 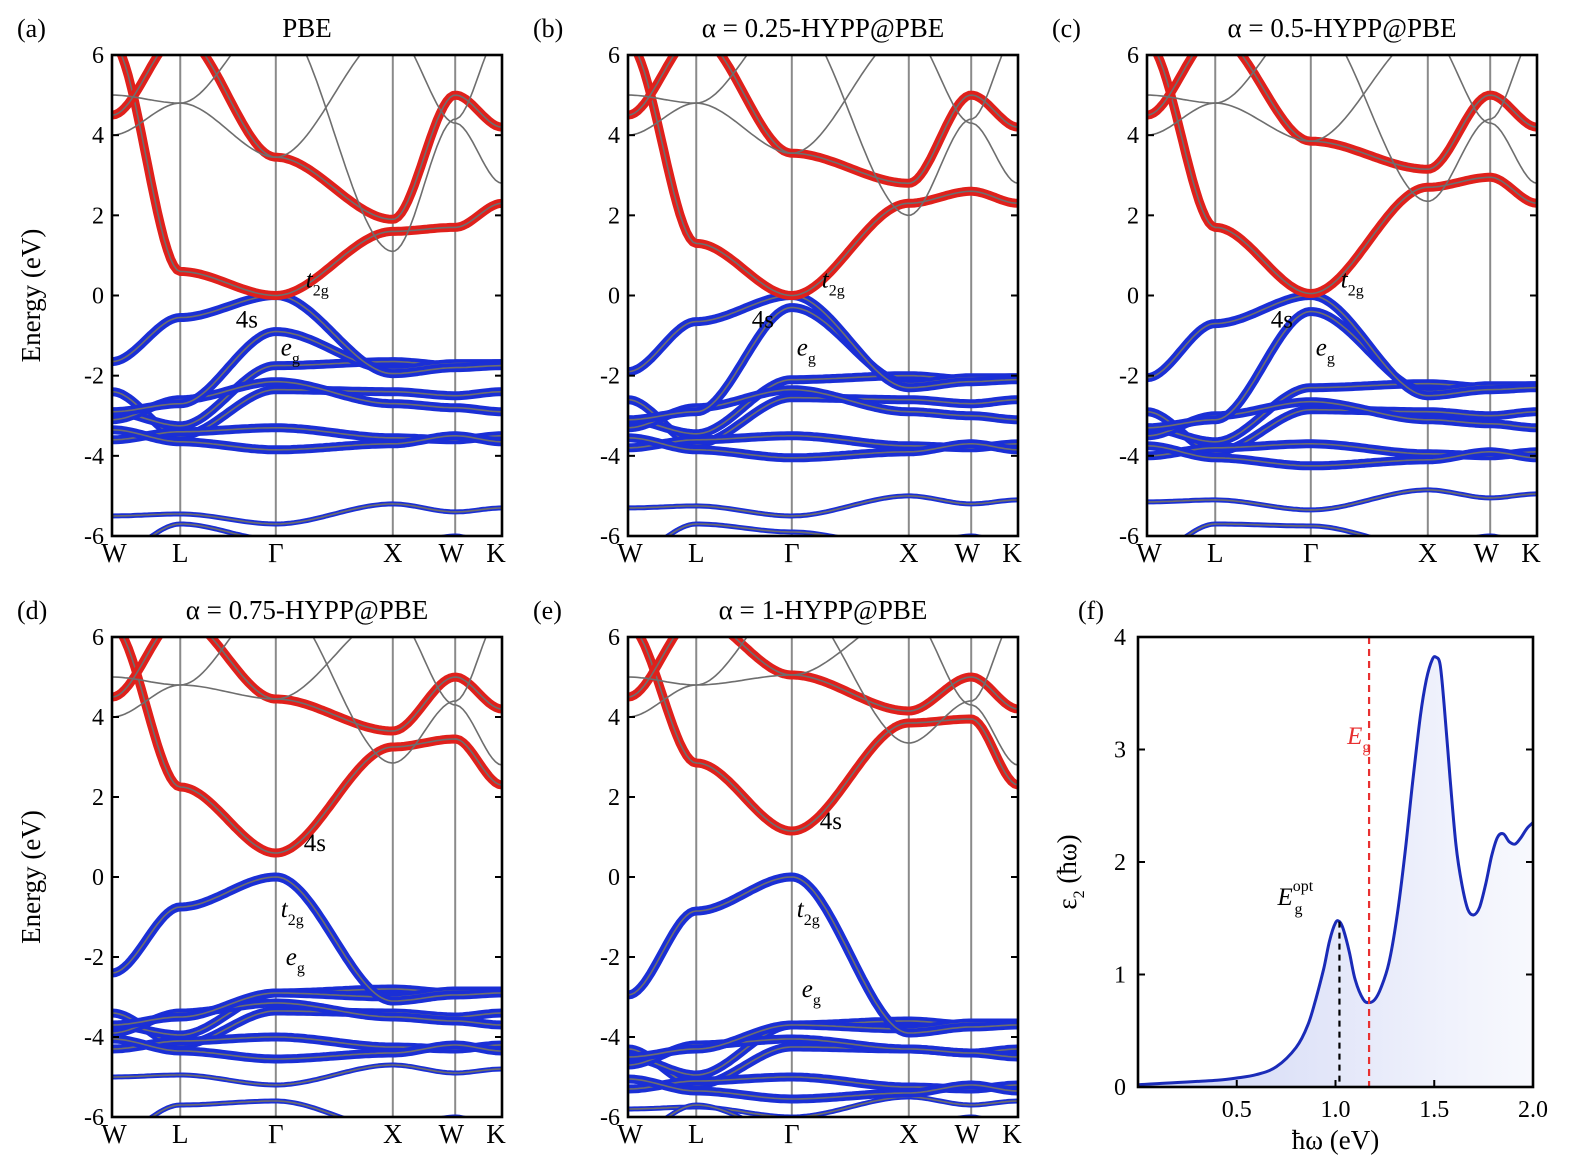 What do you see at coordinates (1120, 976) in the screenshot?
I see `eps2-y-tick-label: 1` at bounding box center [1120, 976].